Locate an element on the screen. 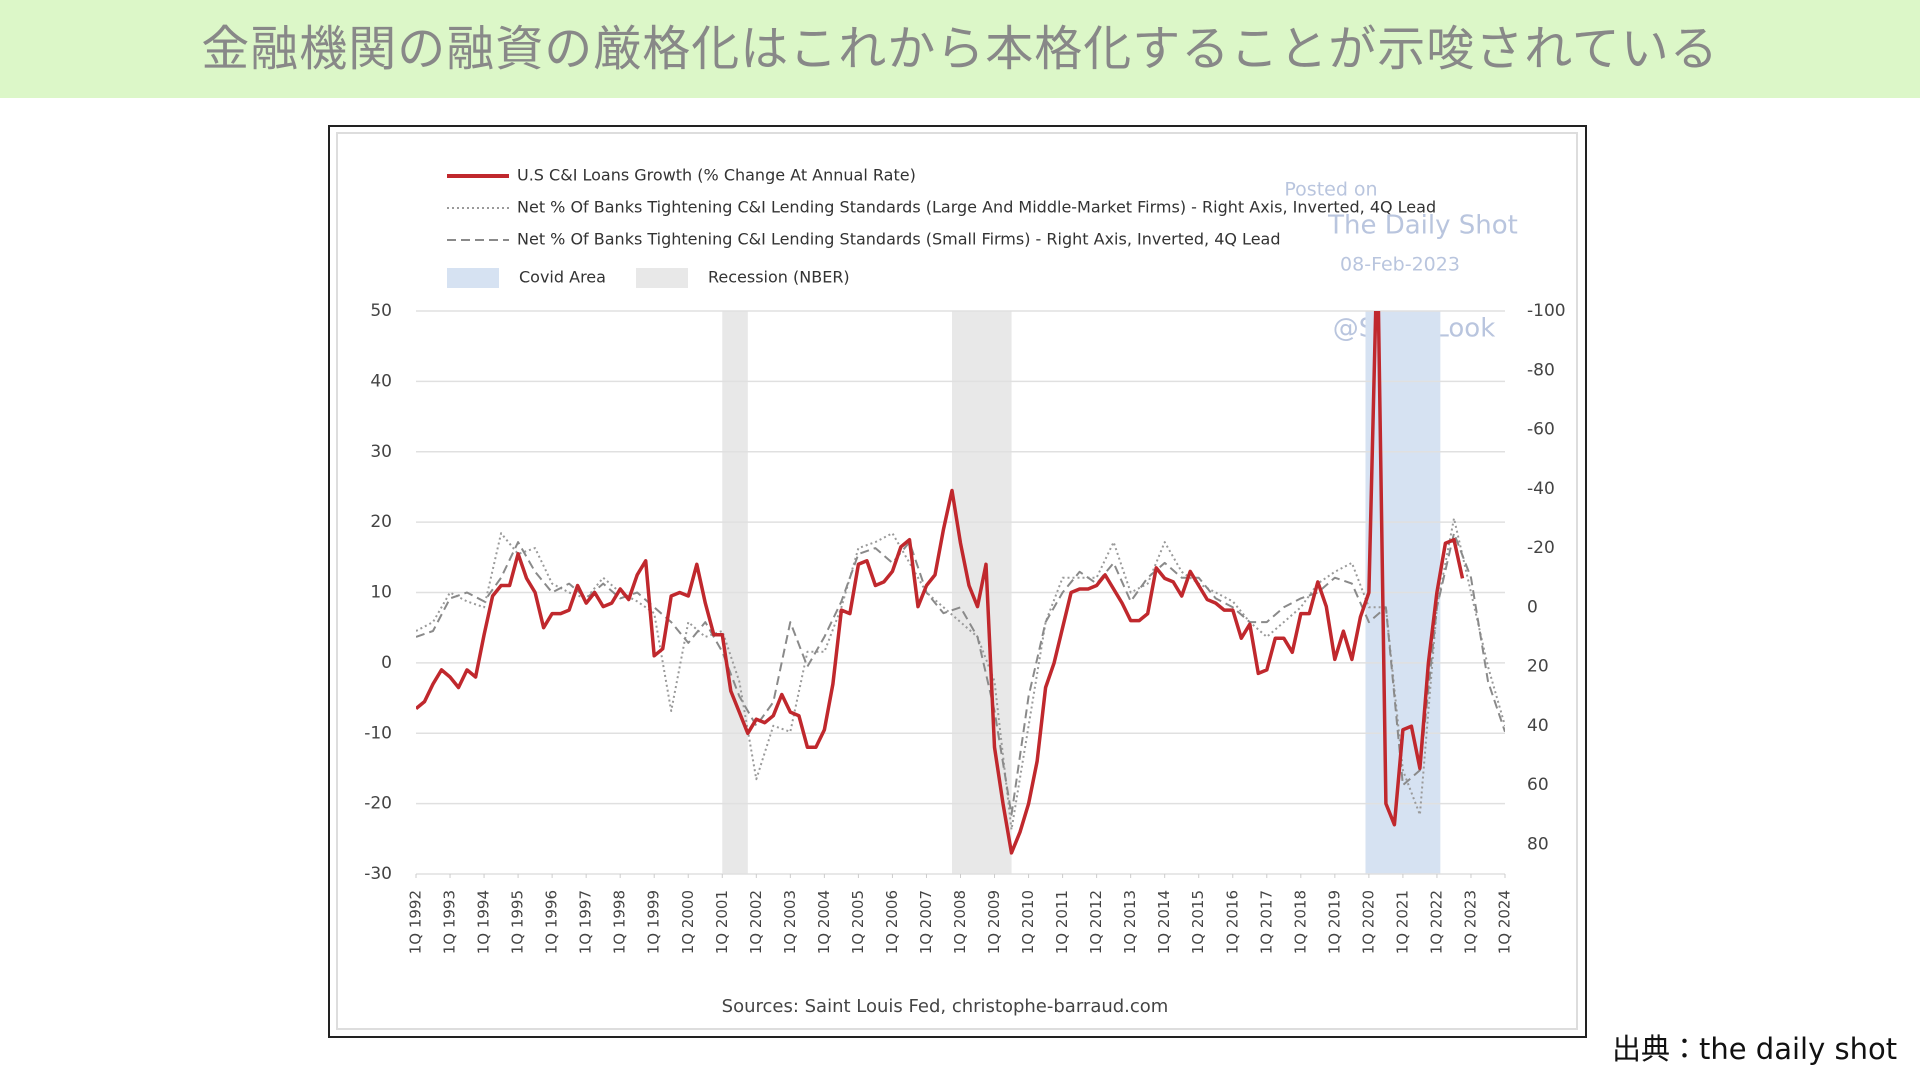 The image size is (1920, 1080). x-tick-label: 1Q 2016 is located at coordinates (1232, 922).